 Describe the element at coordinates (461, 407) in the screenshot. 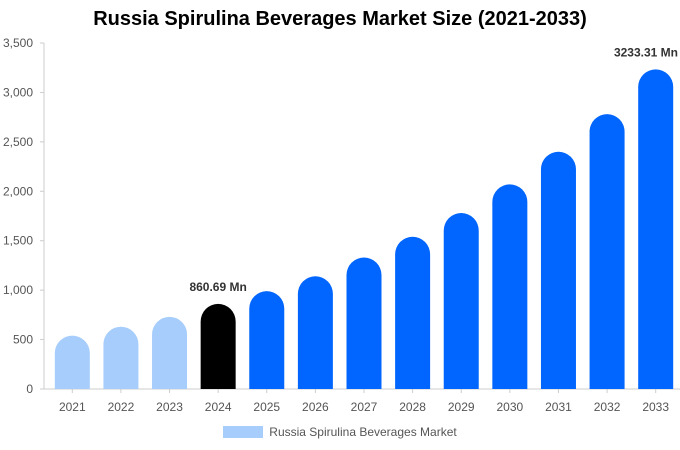

I see `x-tick-label-2029: 2029` at that location.